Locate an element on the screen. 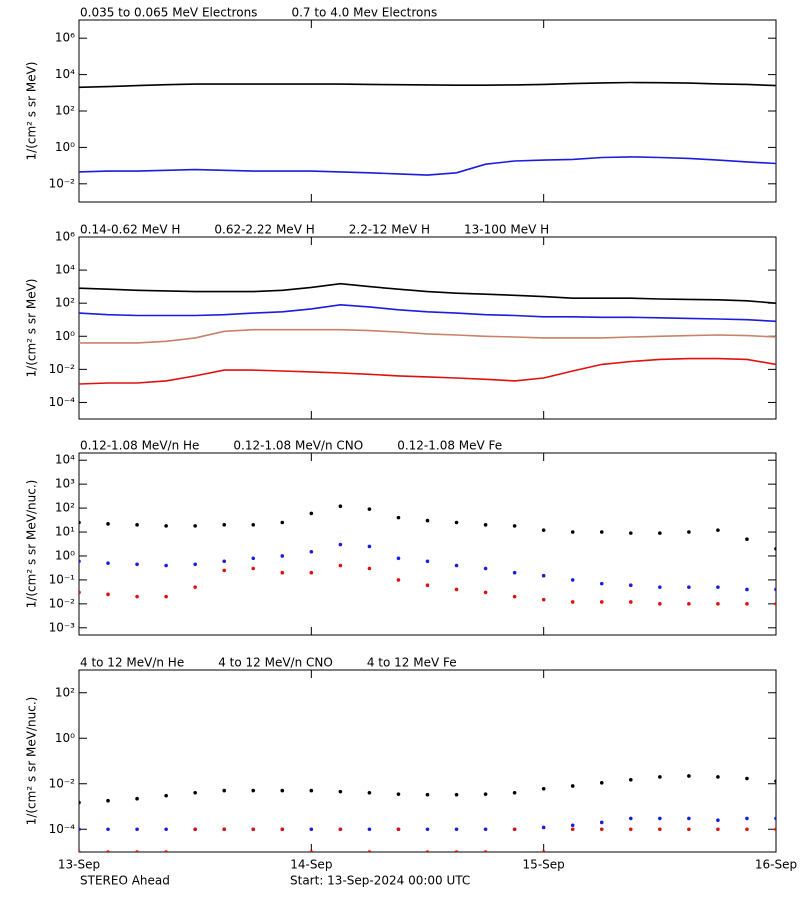 The image size is (800, 900). y-tick-label: 10⁻¹ is located at coordinates (62, 579).